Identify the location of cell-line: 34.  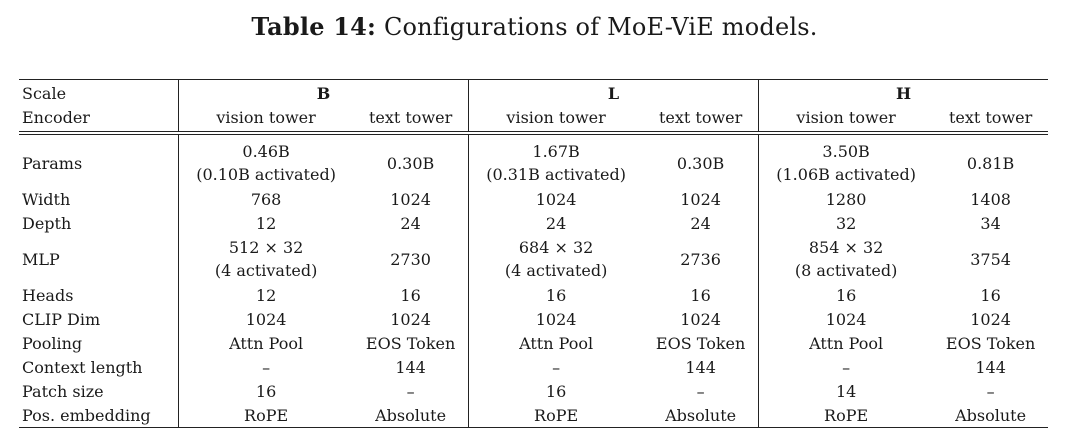
(990, 223).